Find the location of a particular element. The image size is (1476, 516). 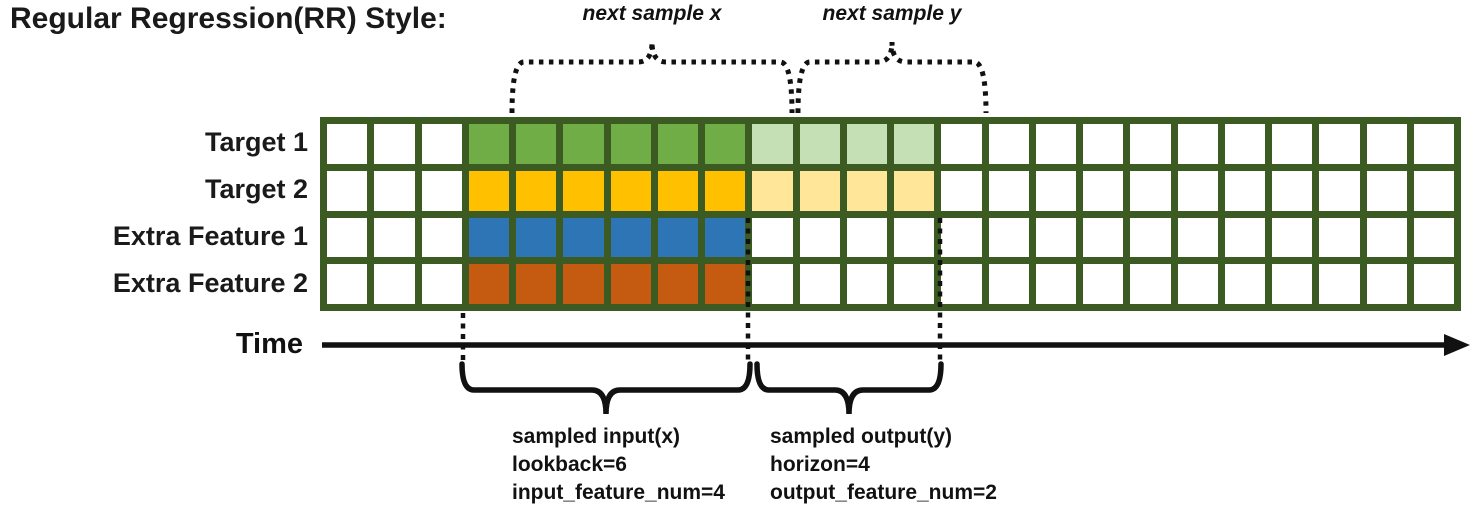

row-label-target-2: Target 2 is located at coordinates (256, 189).